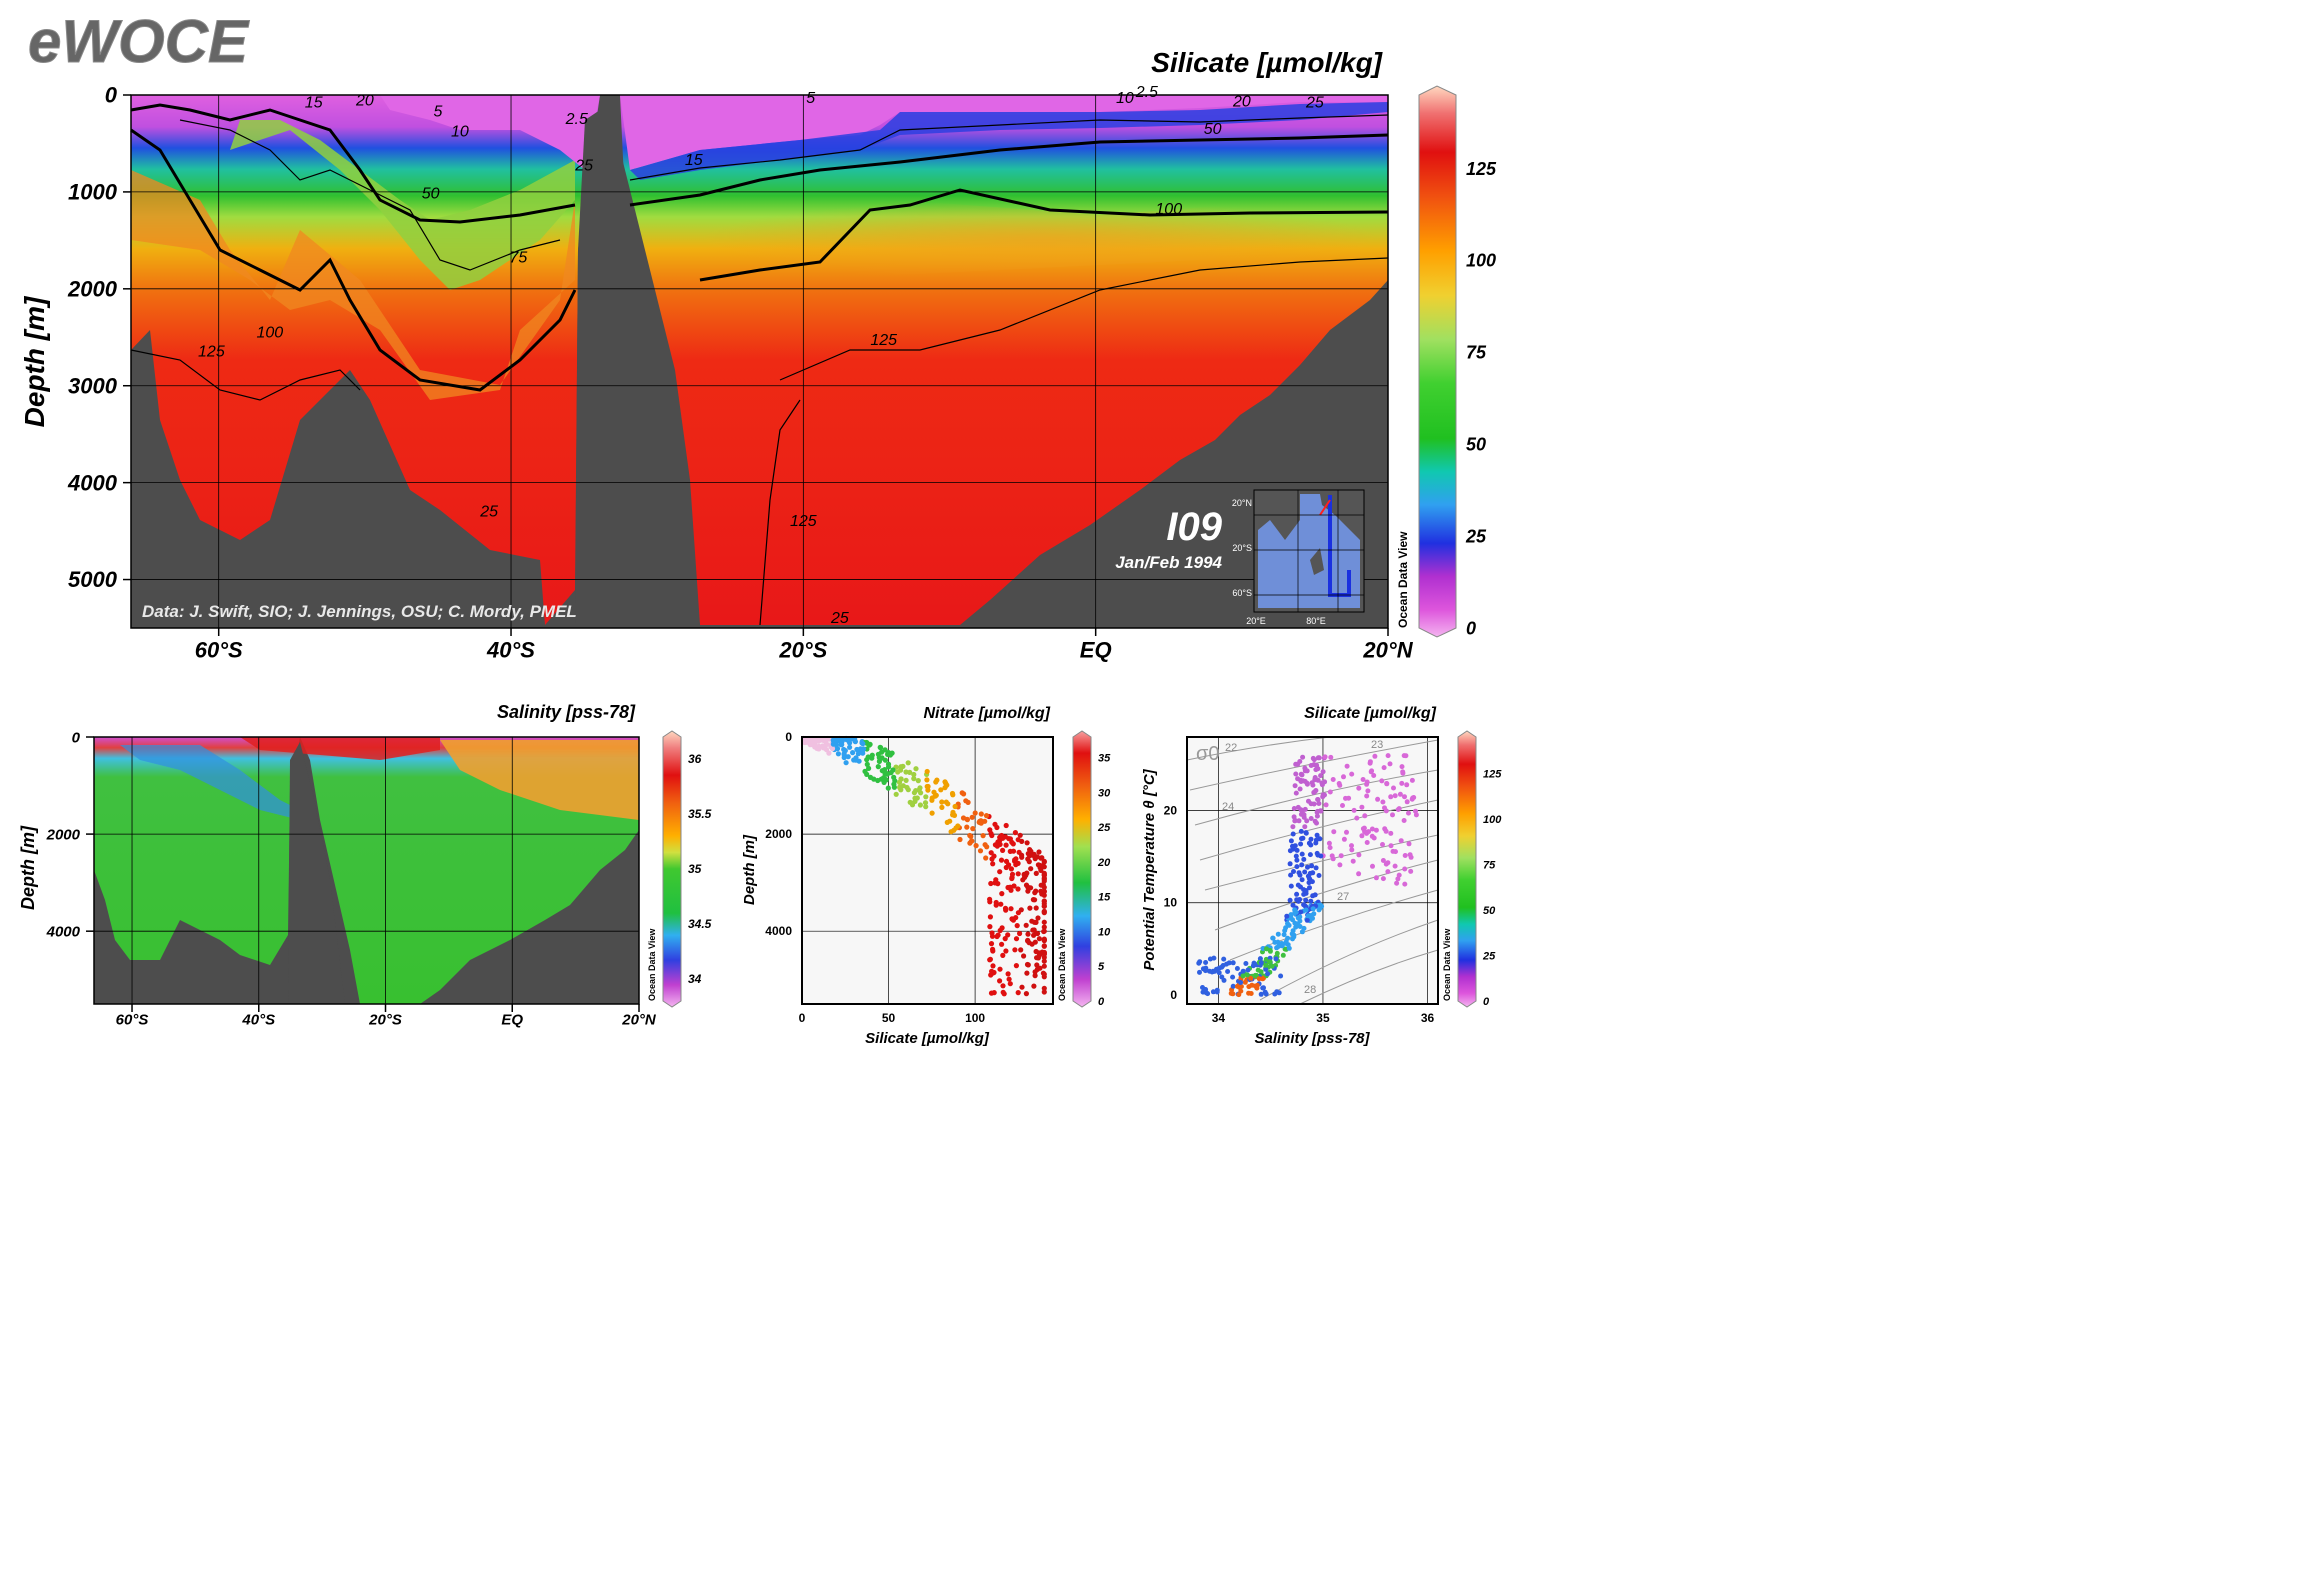 The height and width of the screenshot is (1584, 2315). What do you see at coordinates (270, 332) in the screenshot?
I see `contour-label: 100` at bounding box center [270, 332].